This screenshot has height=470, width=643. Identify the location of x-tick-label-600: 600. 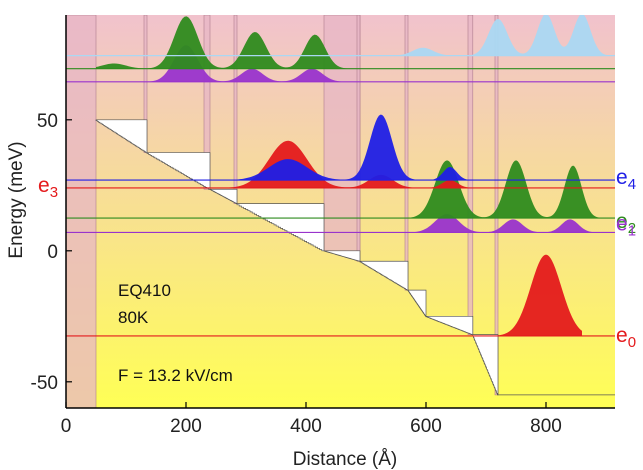
(426, 426).